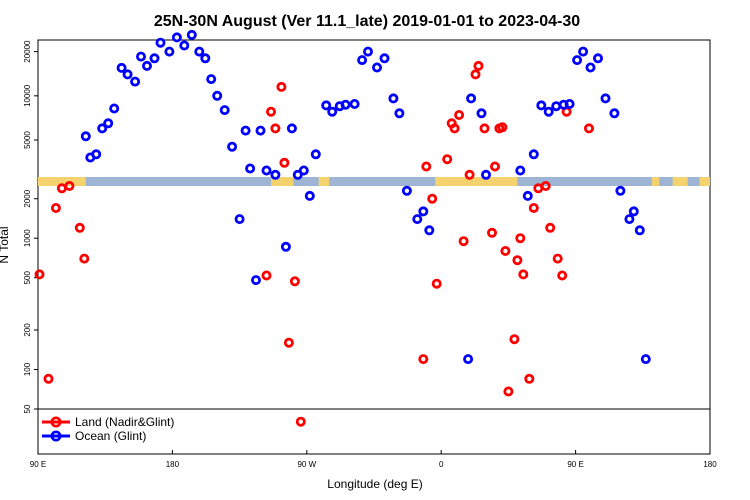 The image size is (750, 500). I want to click on x-tick-label-0: 90 E, so click(38, 464).